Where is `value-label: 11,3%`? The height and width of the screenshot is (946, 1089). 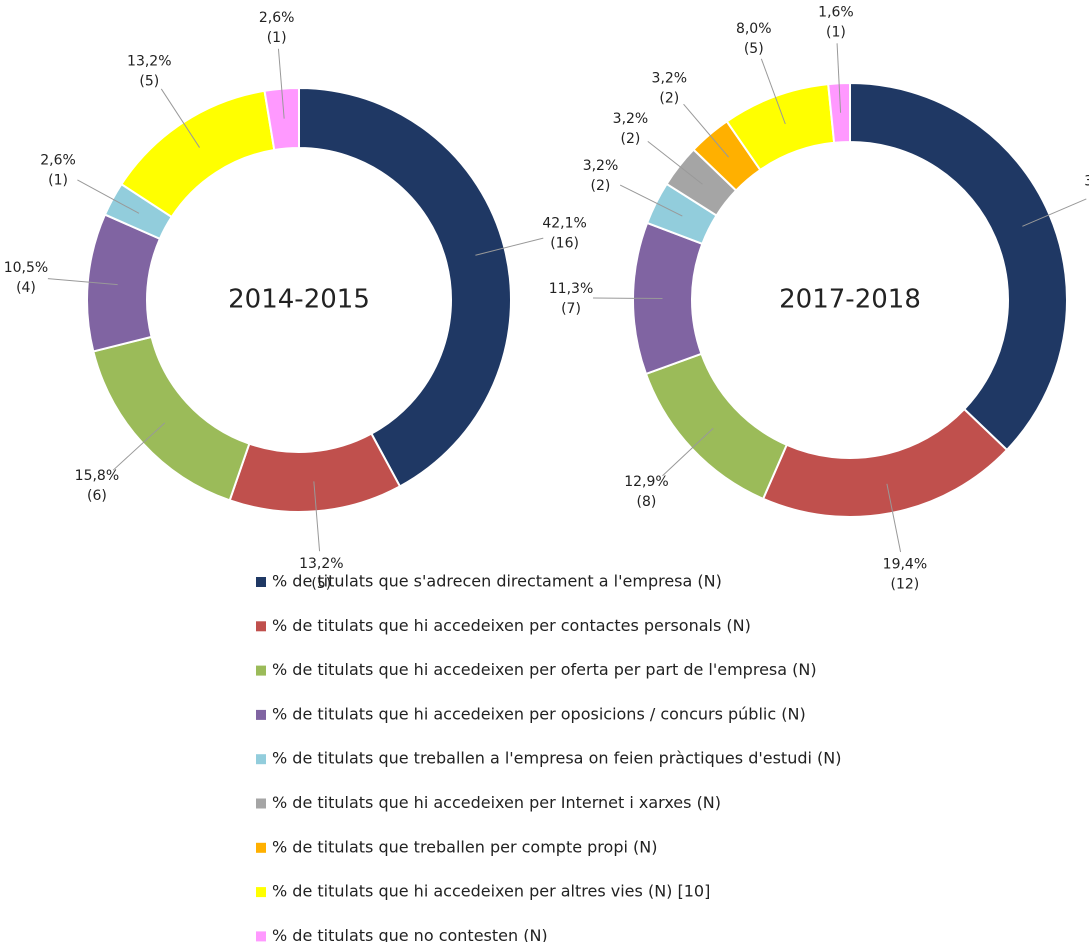 value-label: 11,3% is located at coordinates (571, 289).